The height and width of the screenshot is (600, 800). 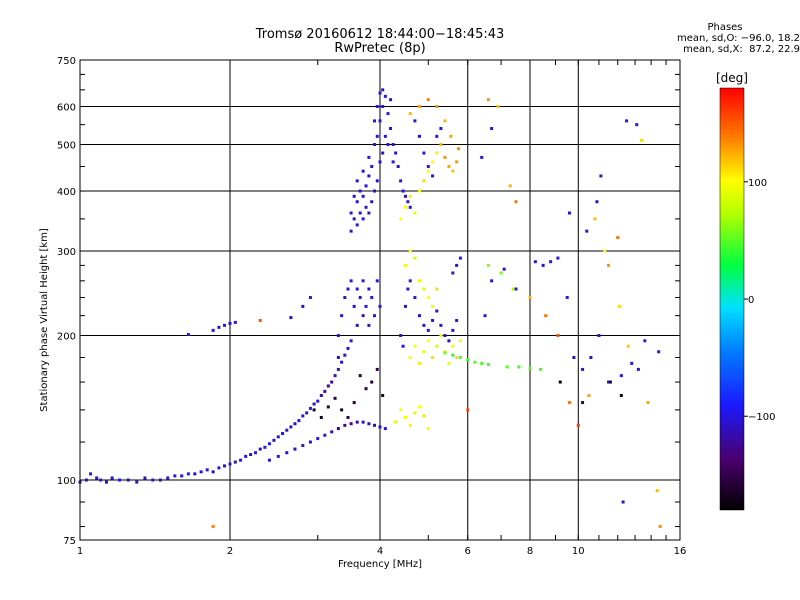 I want to click on x-tick-label: 10, so click(x=578, y=551).